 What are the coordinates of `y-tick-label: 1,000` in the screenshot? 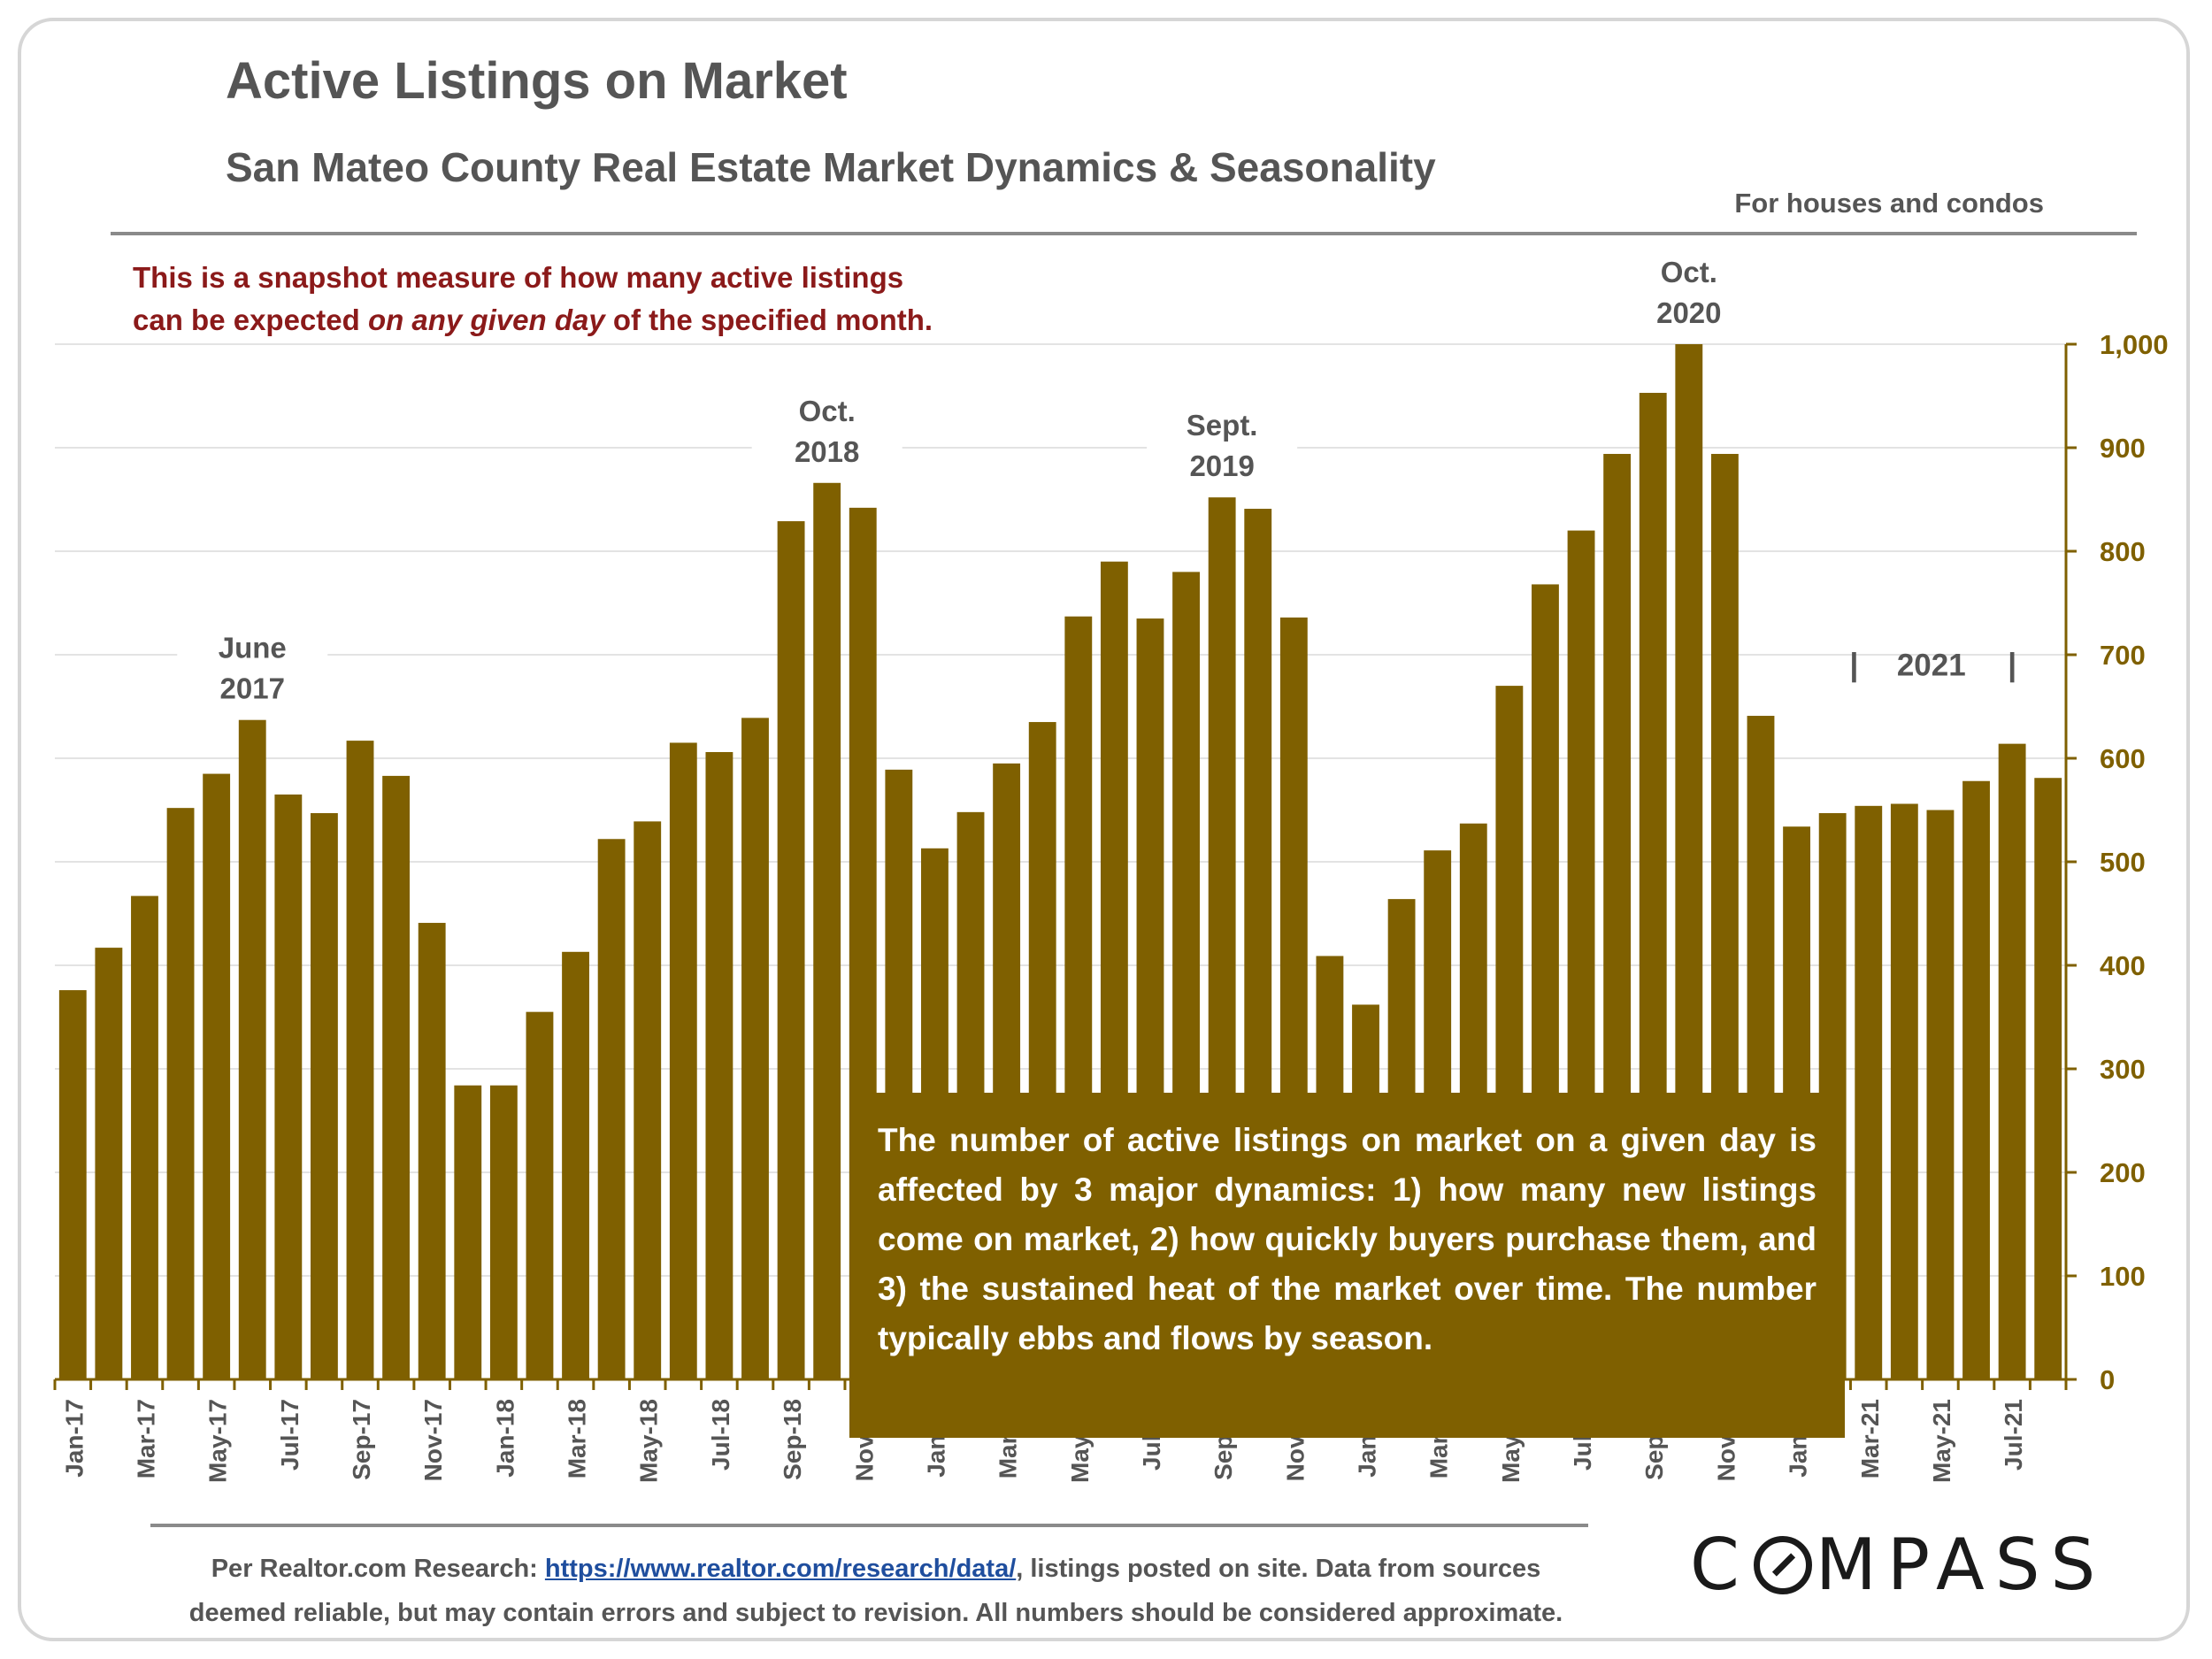 It's located at (2134, 345).